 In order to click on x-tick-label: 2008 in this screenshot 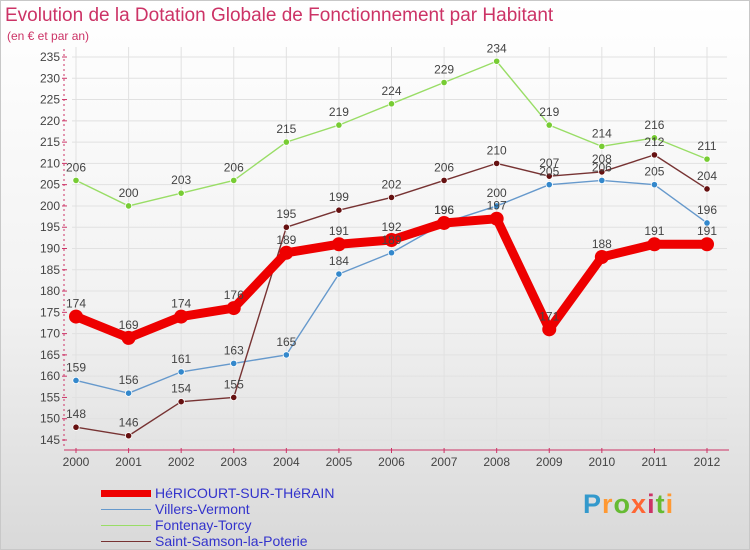, I will do `click(496, 462)`.